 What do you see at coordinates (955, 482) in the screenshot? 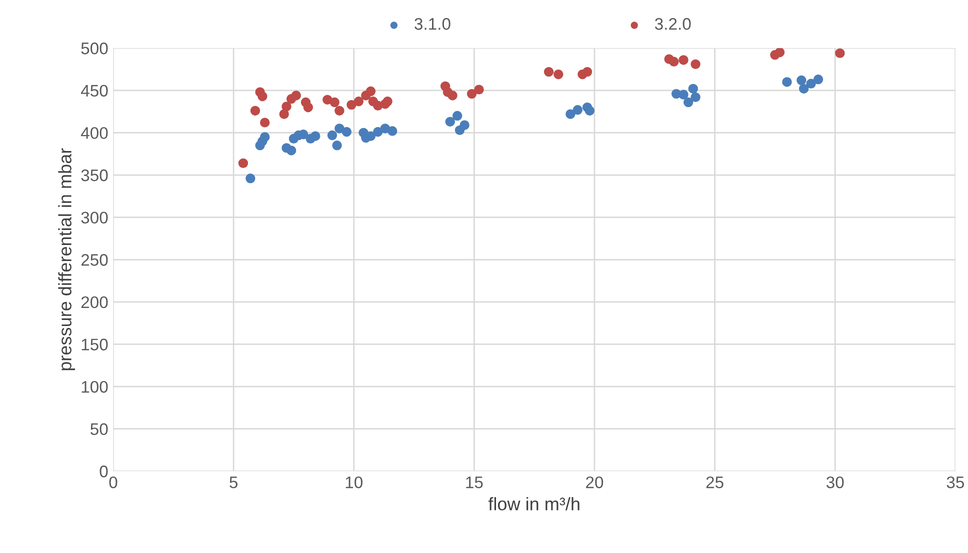
I see `x-tick-label: 35` at bounding box center [955, 482].